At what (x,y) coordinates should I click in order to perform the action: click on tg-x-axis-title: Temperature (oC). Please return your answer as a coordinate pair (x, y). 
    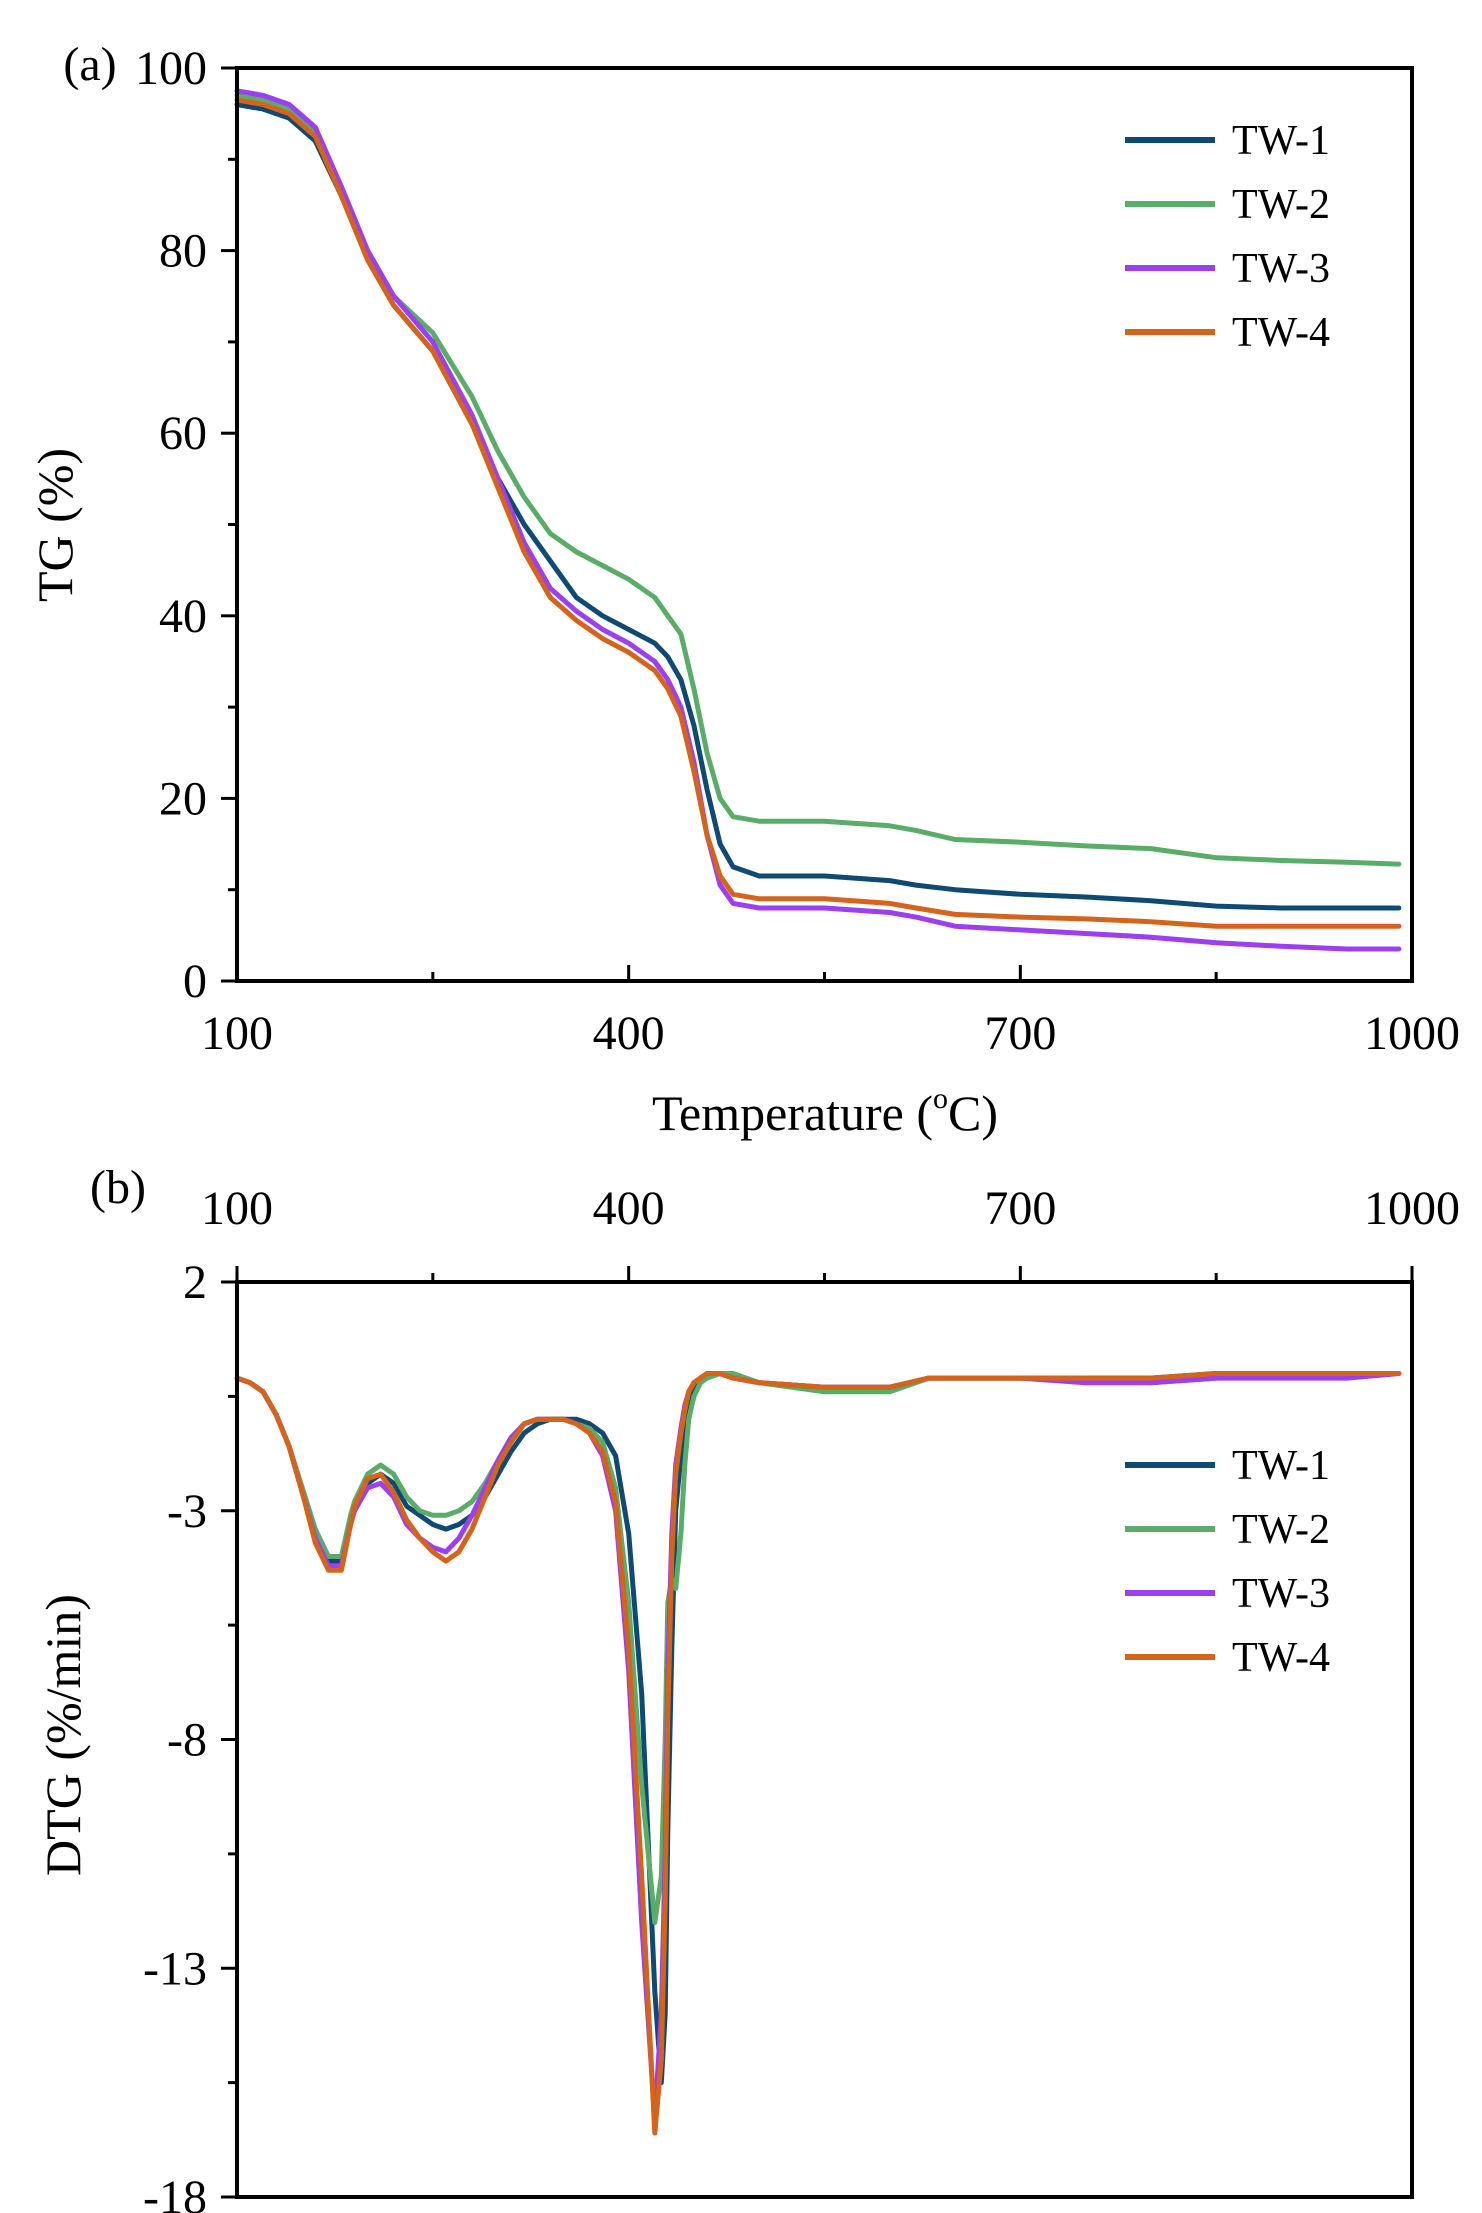
    Looking at the image, I should click on (825, 1111).